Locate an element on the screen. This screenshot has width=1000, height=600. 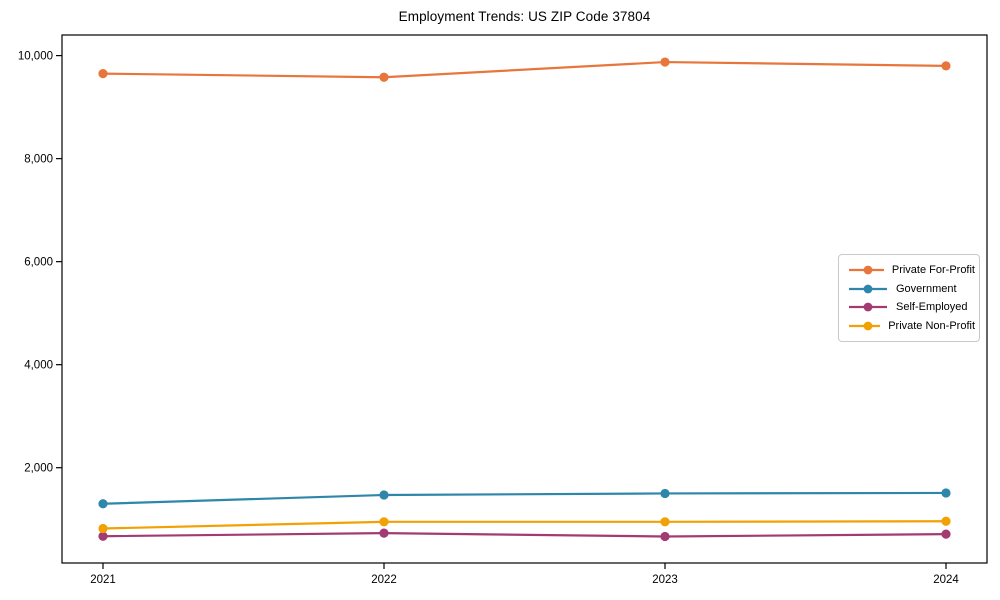
legend-item-private-non-profit: Private Non-Profit is located at coordinates (911, 326).